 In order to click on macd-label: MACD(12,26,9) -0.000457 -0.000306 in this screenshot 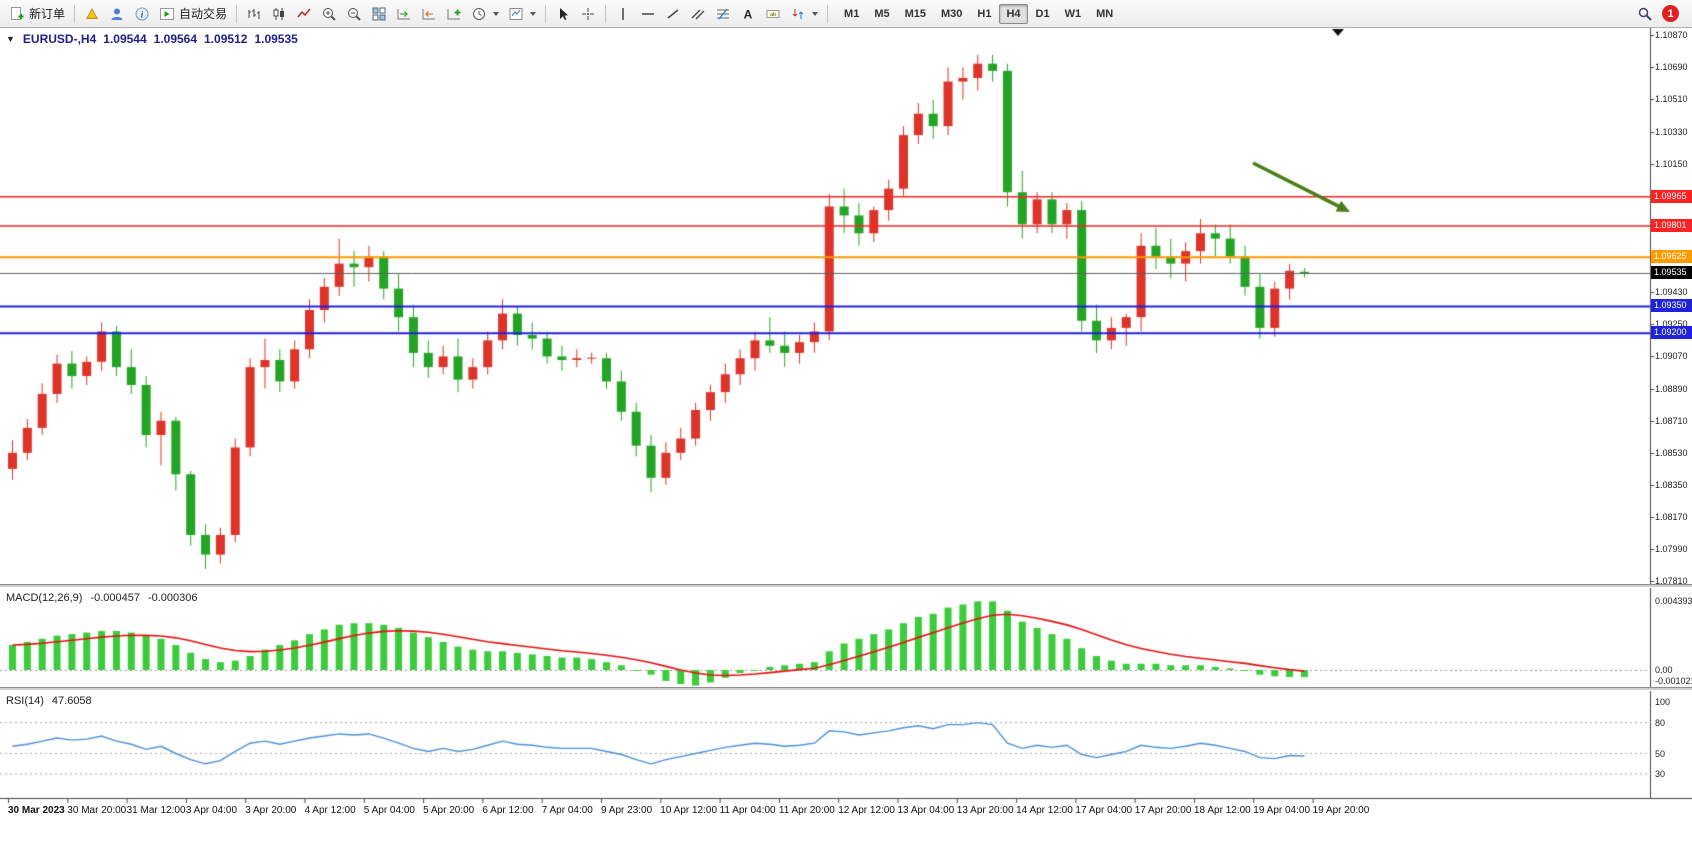, I will do `click(102, 598)`.